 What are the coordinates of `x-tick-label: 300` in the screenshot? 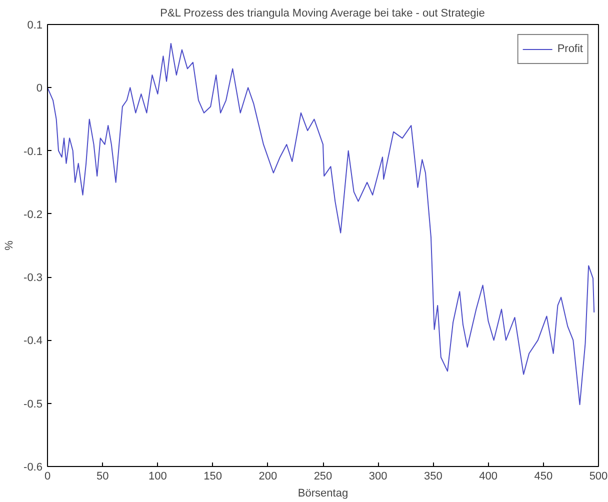 It's located at (378, 476).